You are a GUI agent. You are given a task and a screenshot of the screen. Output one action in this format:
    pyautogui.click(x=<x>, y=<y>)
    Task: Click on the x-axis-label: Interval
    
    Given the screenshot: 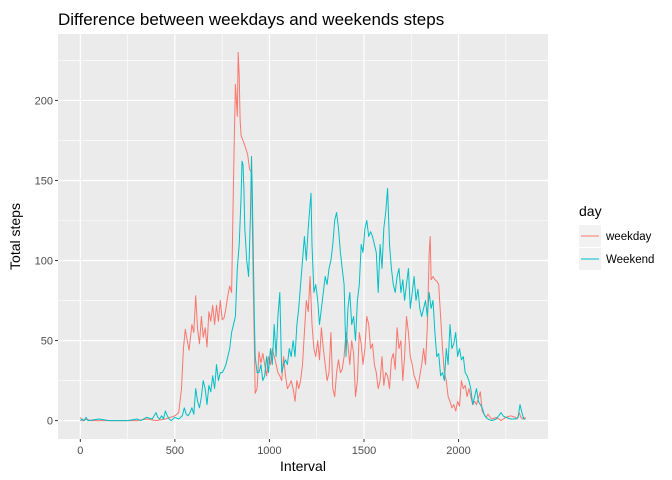 What is the action you would take?
    pyautogui.click(x=303, y=466)
    